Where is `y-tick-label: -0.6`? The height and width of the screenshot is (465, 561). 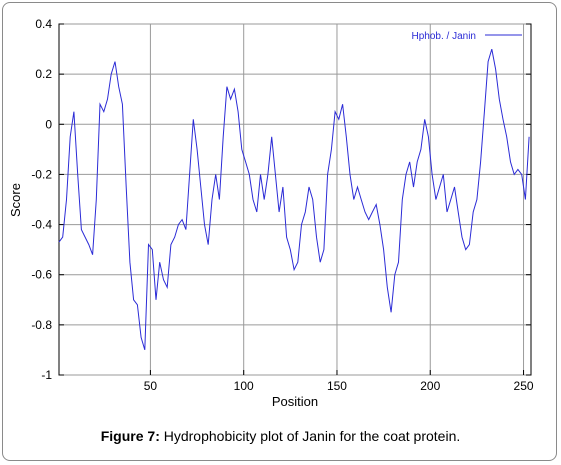 y-tick-label: -0.6 is located at coordinates (41, 275).